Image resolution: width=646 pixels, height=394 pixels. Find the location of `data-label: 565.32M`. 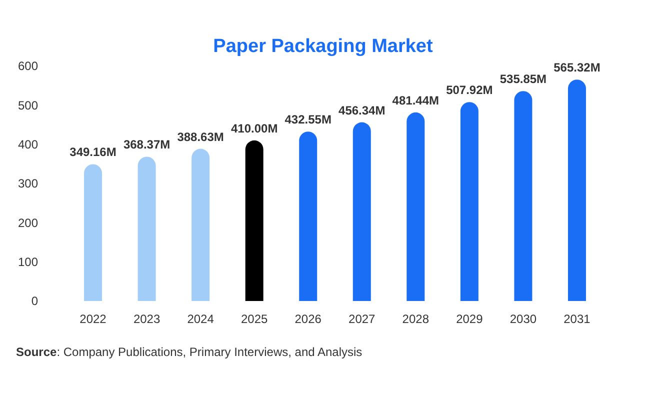

data-label: 565.32M is located at coordinates (577, 67).